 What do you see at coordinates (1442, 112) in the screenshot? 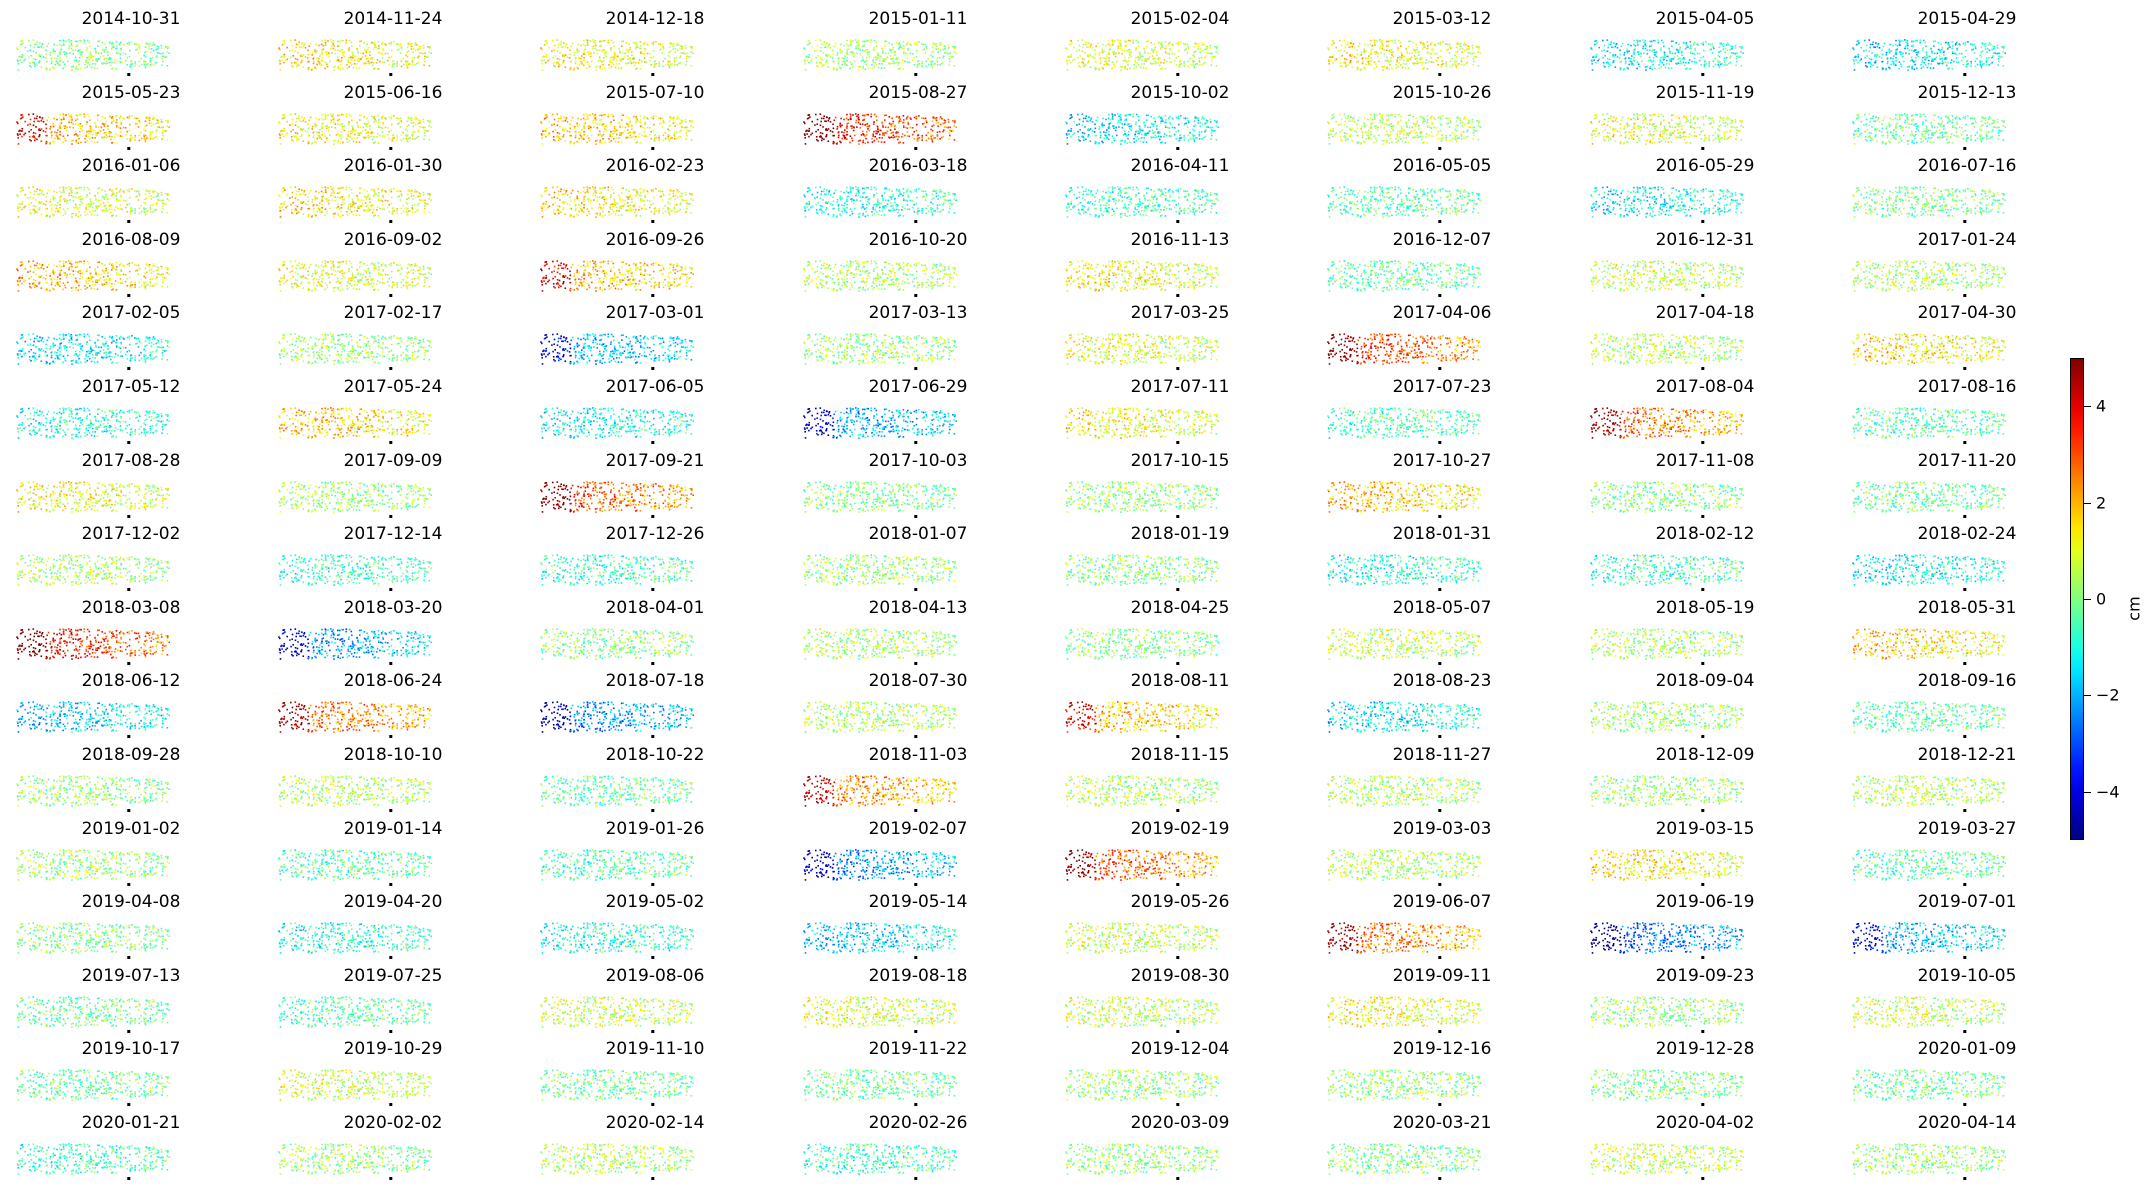
I see `panel: 2015-10-26` at bounding box center [1442, 112].